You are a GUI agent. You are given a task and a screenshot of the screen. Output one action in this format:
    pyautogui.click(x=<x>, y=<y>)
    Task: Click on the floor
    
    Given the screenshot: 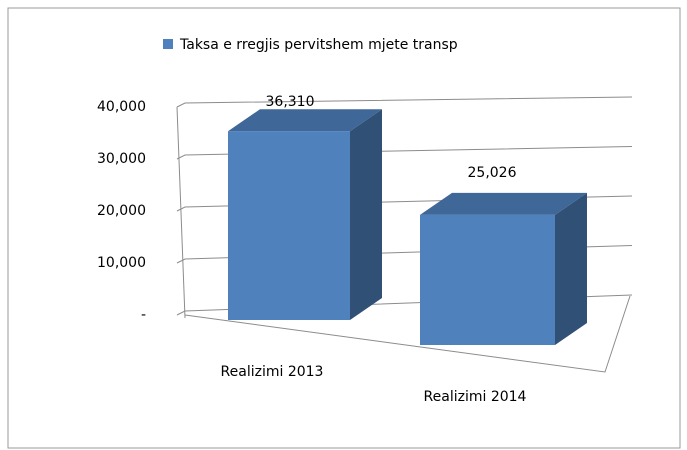 What is the action you would take?
    pyautogui.click(x=407, y=334)
    